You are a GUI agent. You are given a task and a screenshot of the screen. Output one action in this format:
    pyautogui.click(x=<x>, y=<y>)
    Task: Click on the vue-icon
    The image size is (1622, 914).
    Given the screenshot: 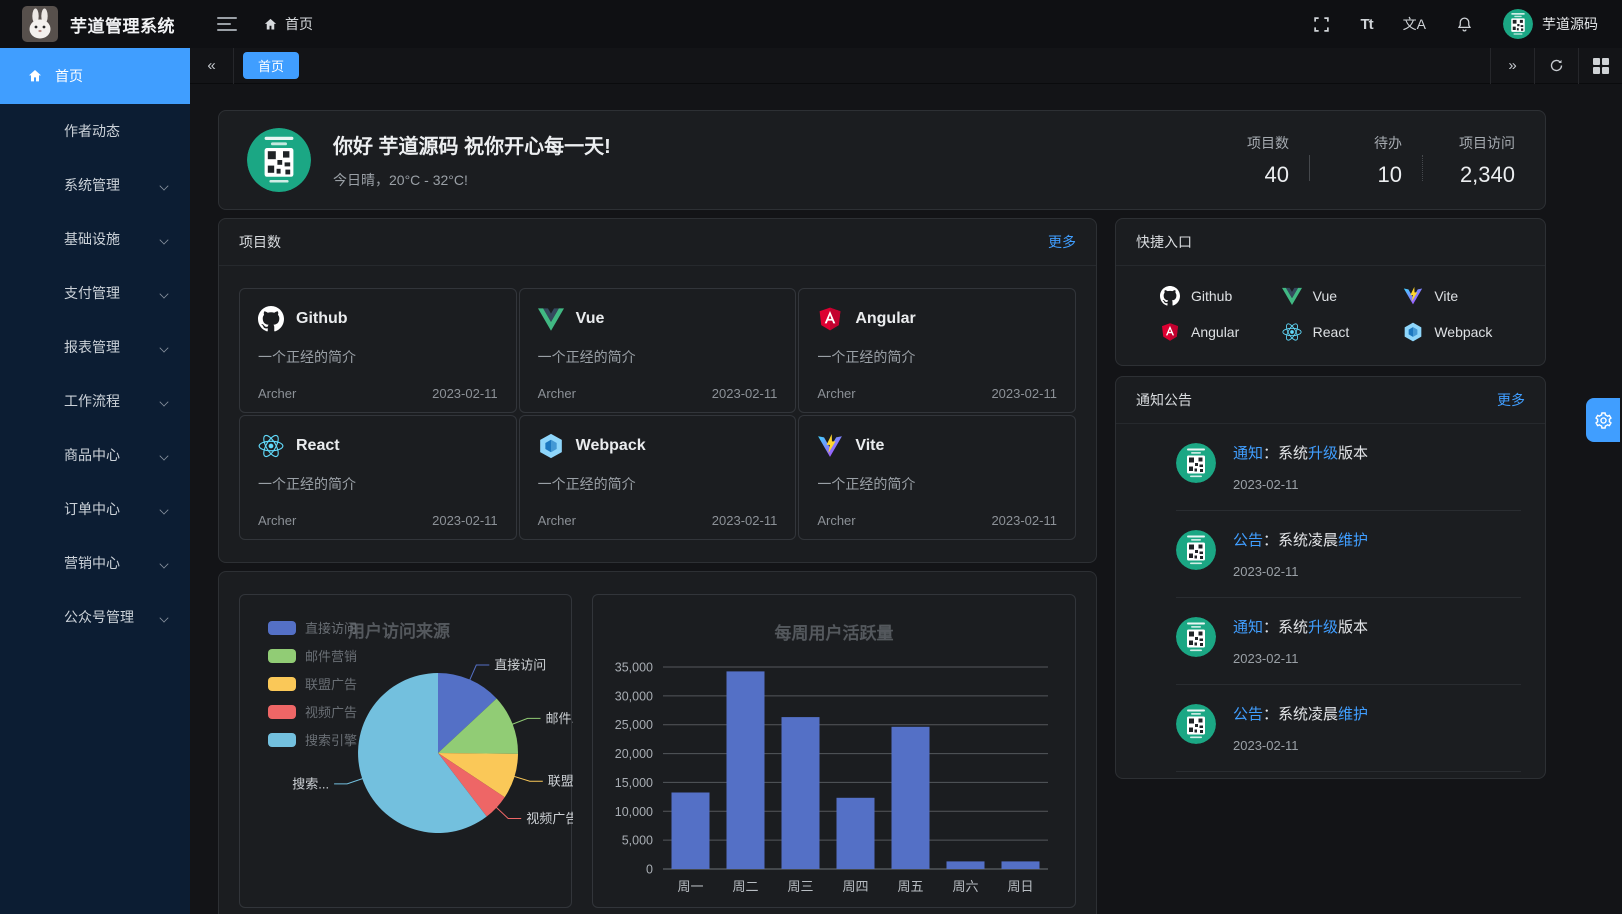 What is the action you would take?
    pyautogui.click(x=550, y=319)
    